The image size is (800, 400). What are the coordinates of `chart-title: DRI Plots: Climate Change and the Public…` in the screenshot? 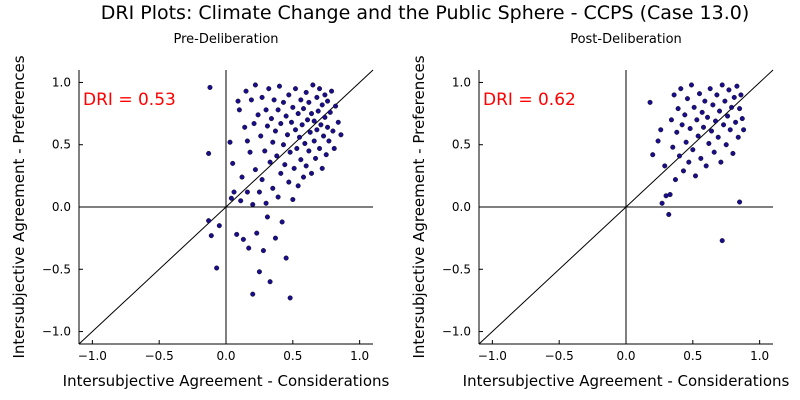 It's located at (425, 13).